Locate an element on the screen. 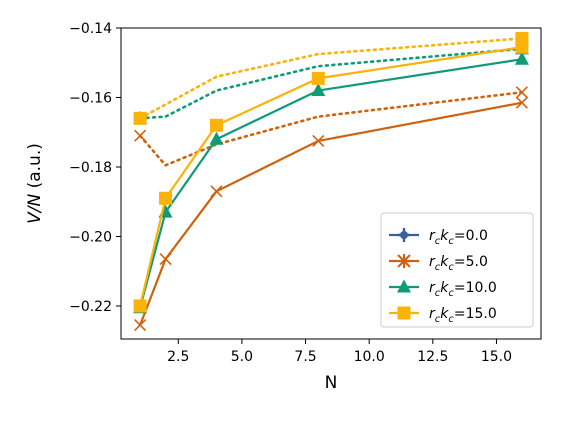 The height and width of the screenshot is (422, 562). legend-label: rckc=5.0 is located at coordinates (458, 263).